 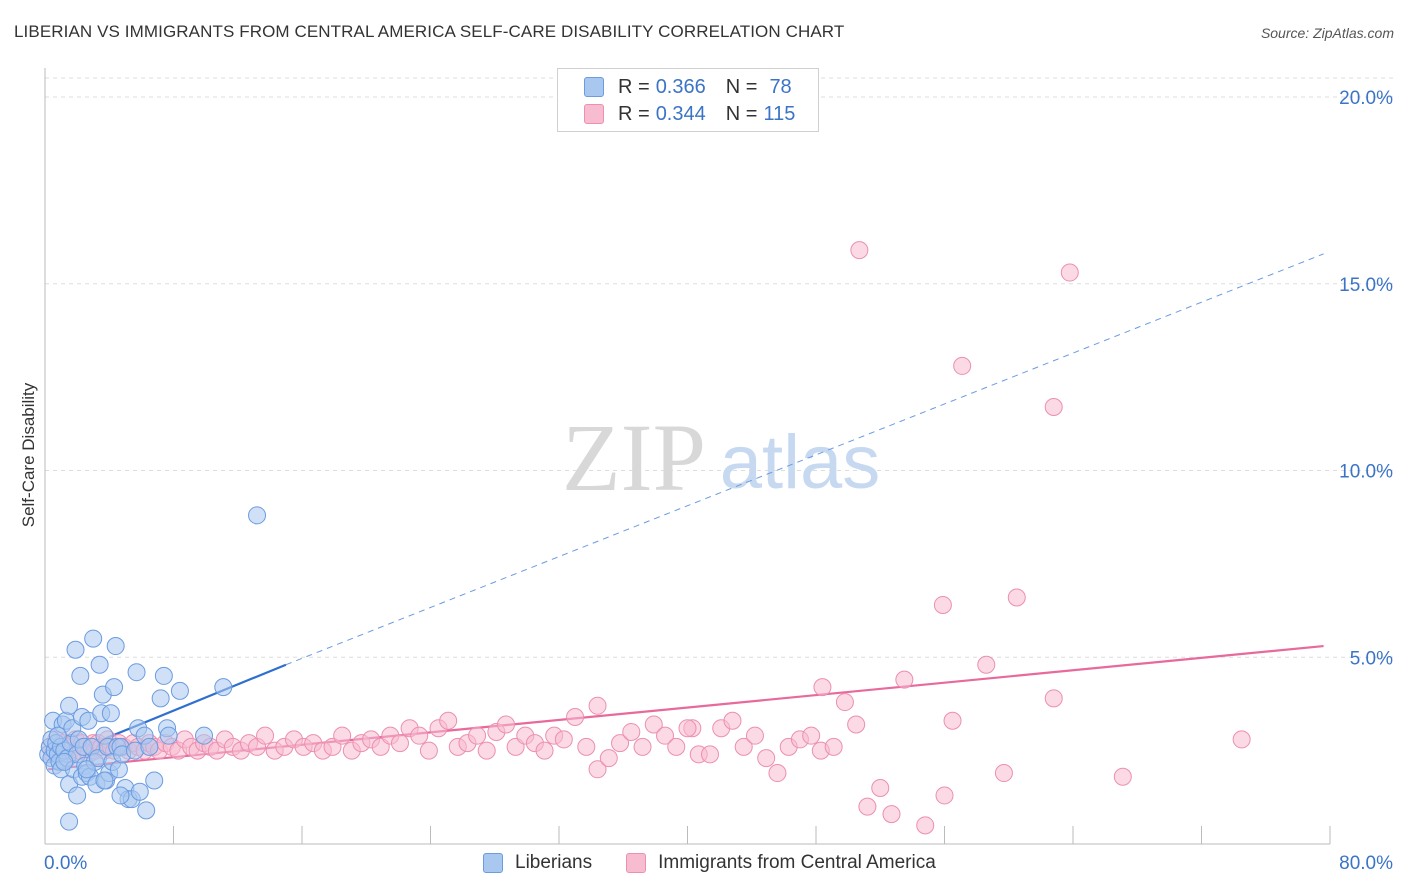 I want to click on series-swatch-immigrants, so click(x=636, y=863).